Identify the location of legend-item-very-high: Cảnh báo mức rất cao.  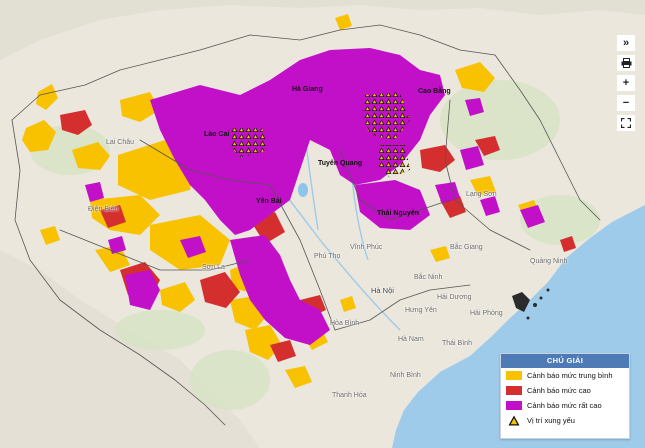
(565, 405).